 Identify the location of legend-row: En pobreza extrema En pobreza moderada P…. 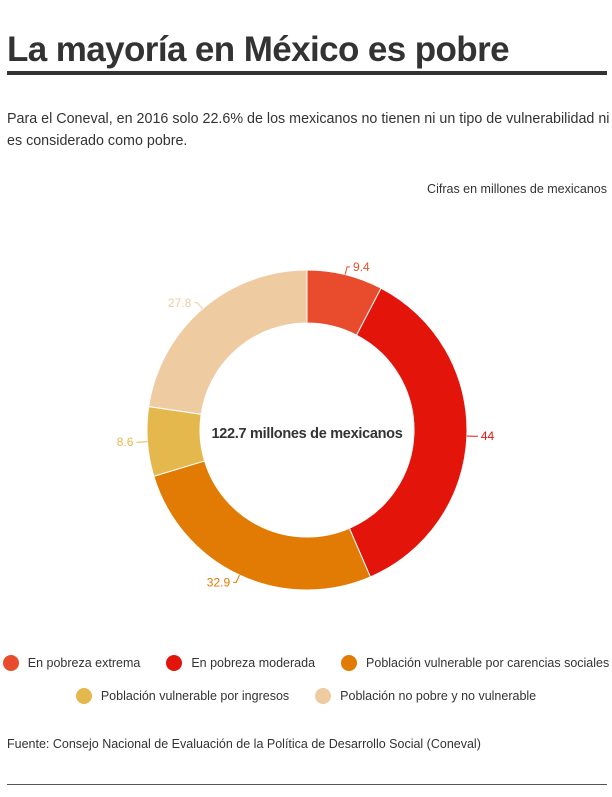
(306, 663).